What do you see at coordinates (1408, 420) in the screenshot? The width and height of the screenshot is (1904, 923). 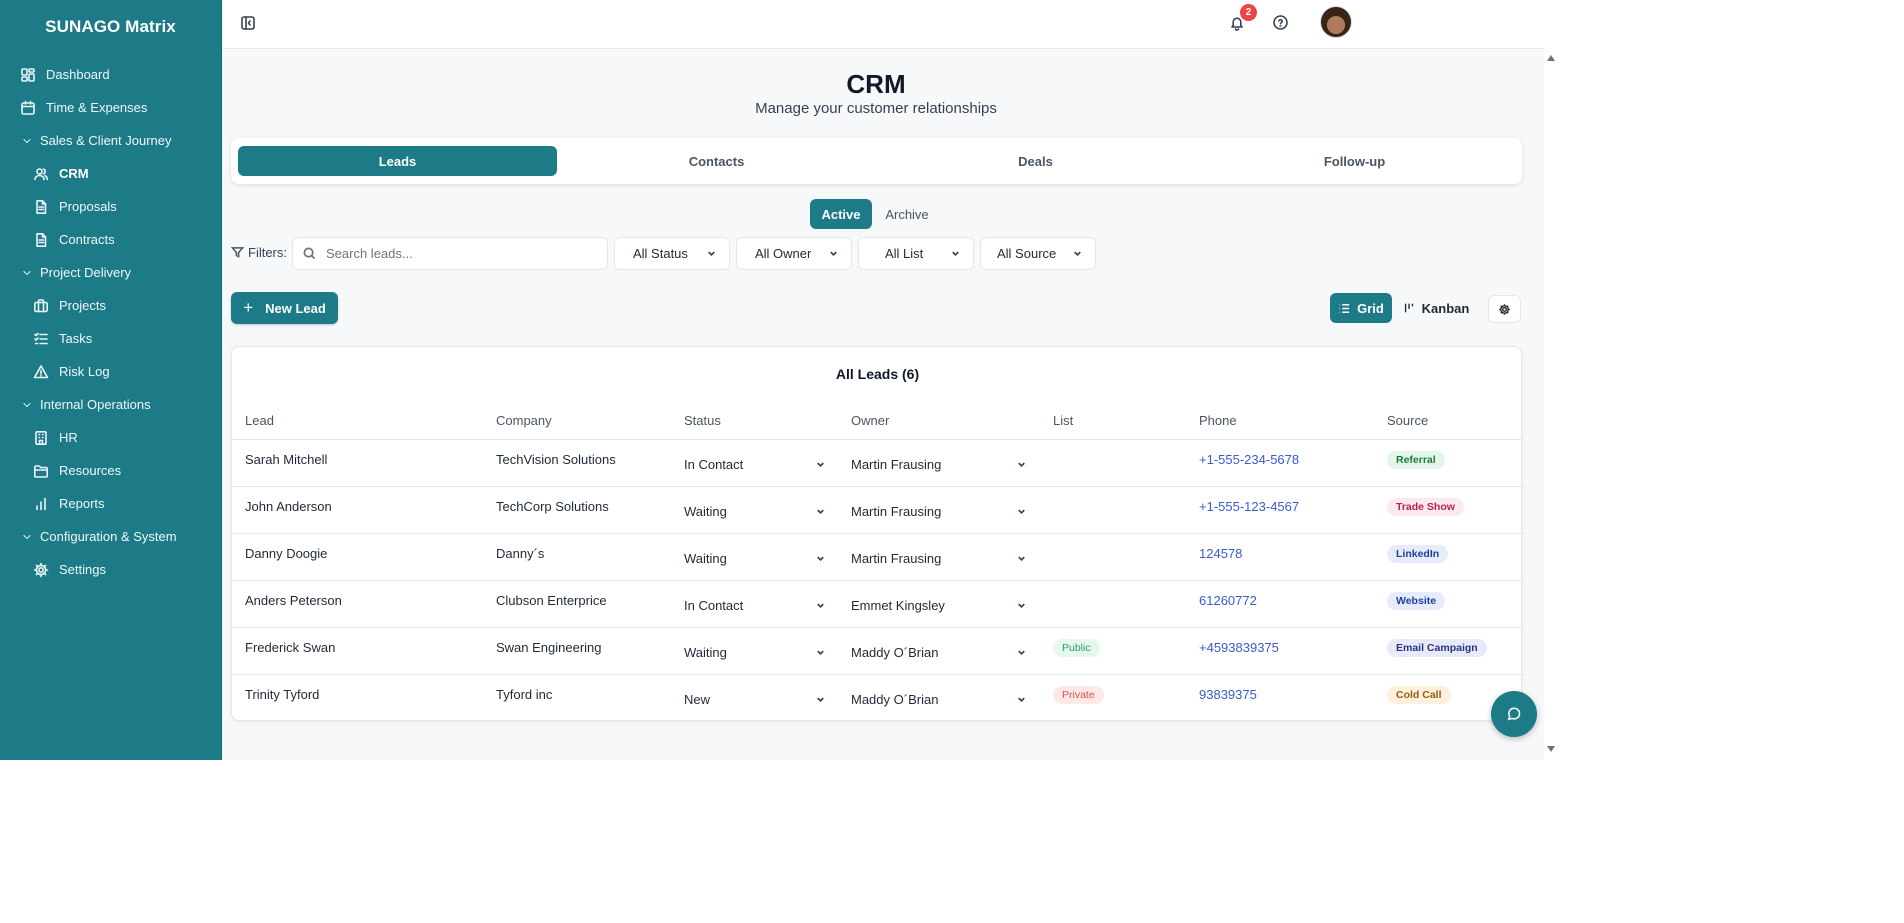 I see `column-header-source: Source` at bounding box center [1408, 420].